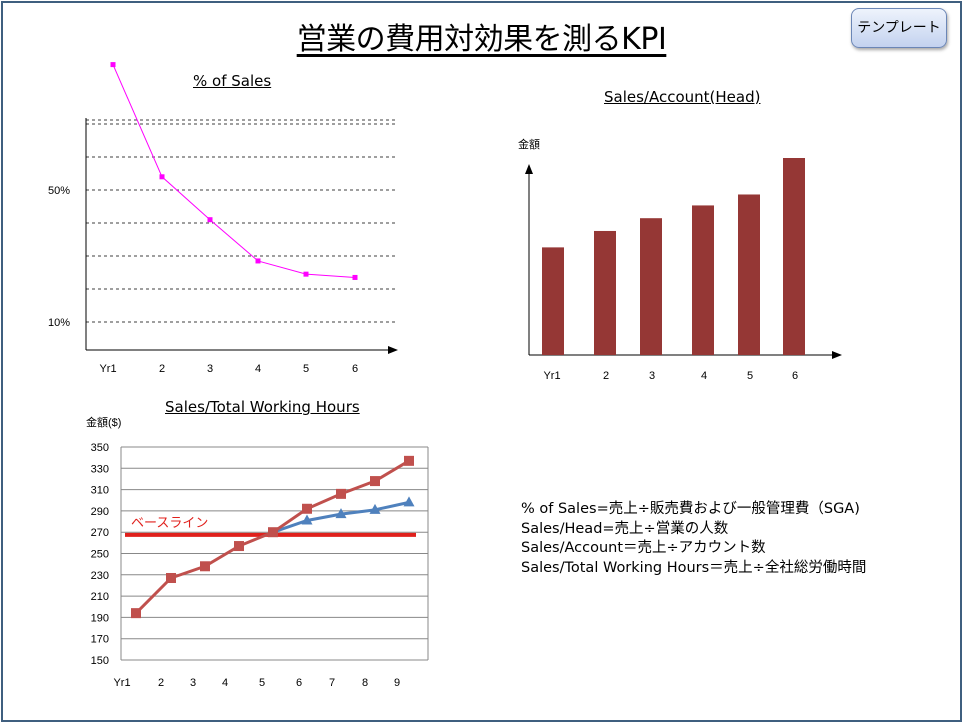 This screenshot has height=723, width=963. What do you see at coordinates (262, 407) in the screenshot?
I see `chart-title-working-hours: Sales/Total Working Hours` at bounding box center [262, 407].